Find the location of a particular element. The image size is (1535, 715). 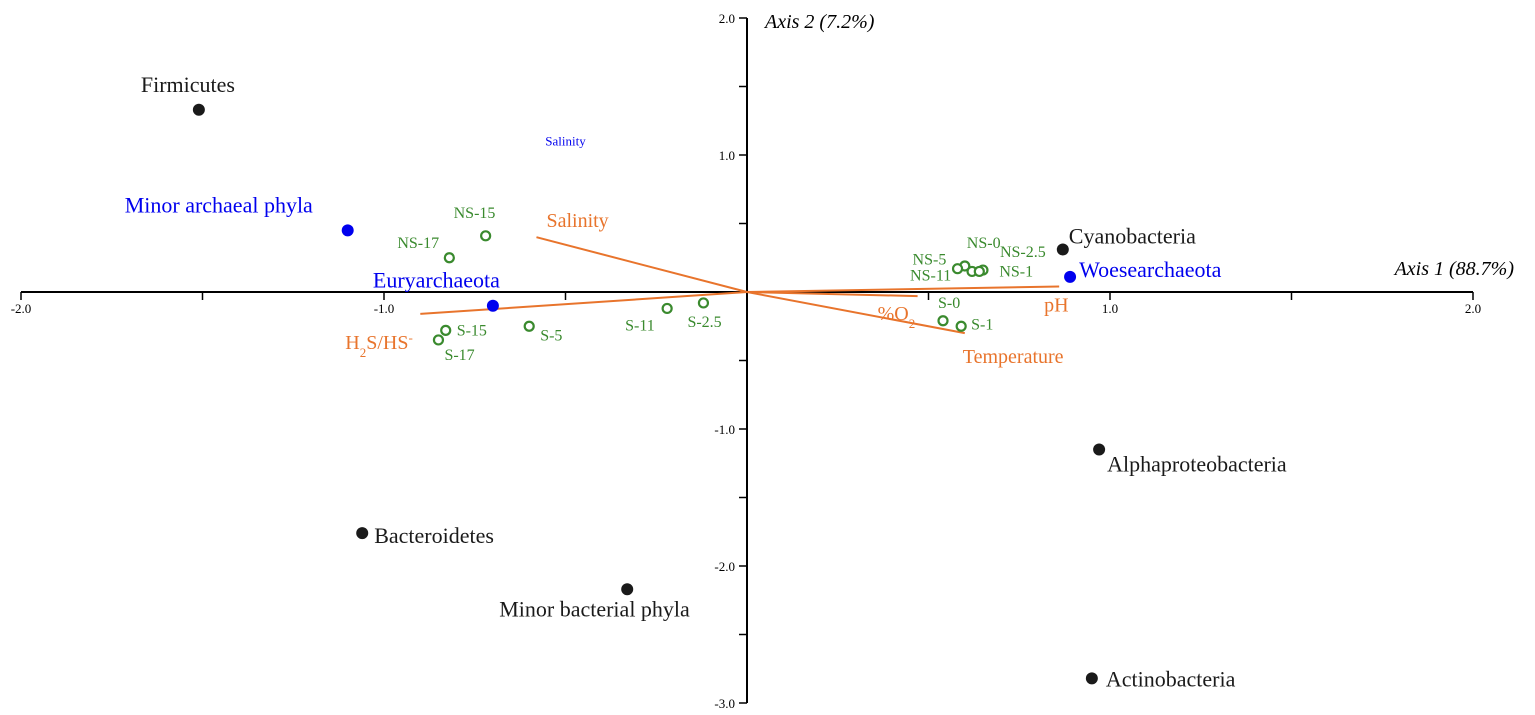

vector-label-h2s-hs: H2S/HS- is located at coordinates (379, 344).